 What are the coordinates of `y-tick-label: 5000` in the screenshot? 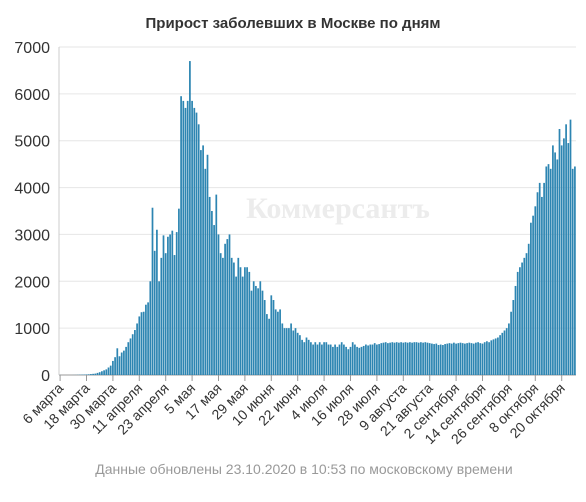 It's located at (32, 142).